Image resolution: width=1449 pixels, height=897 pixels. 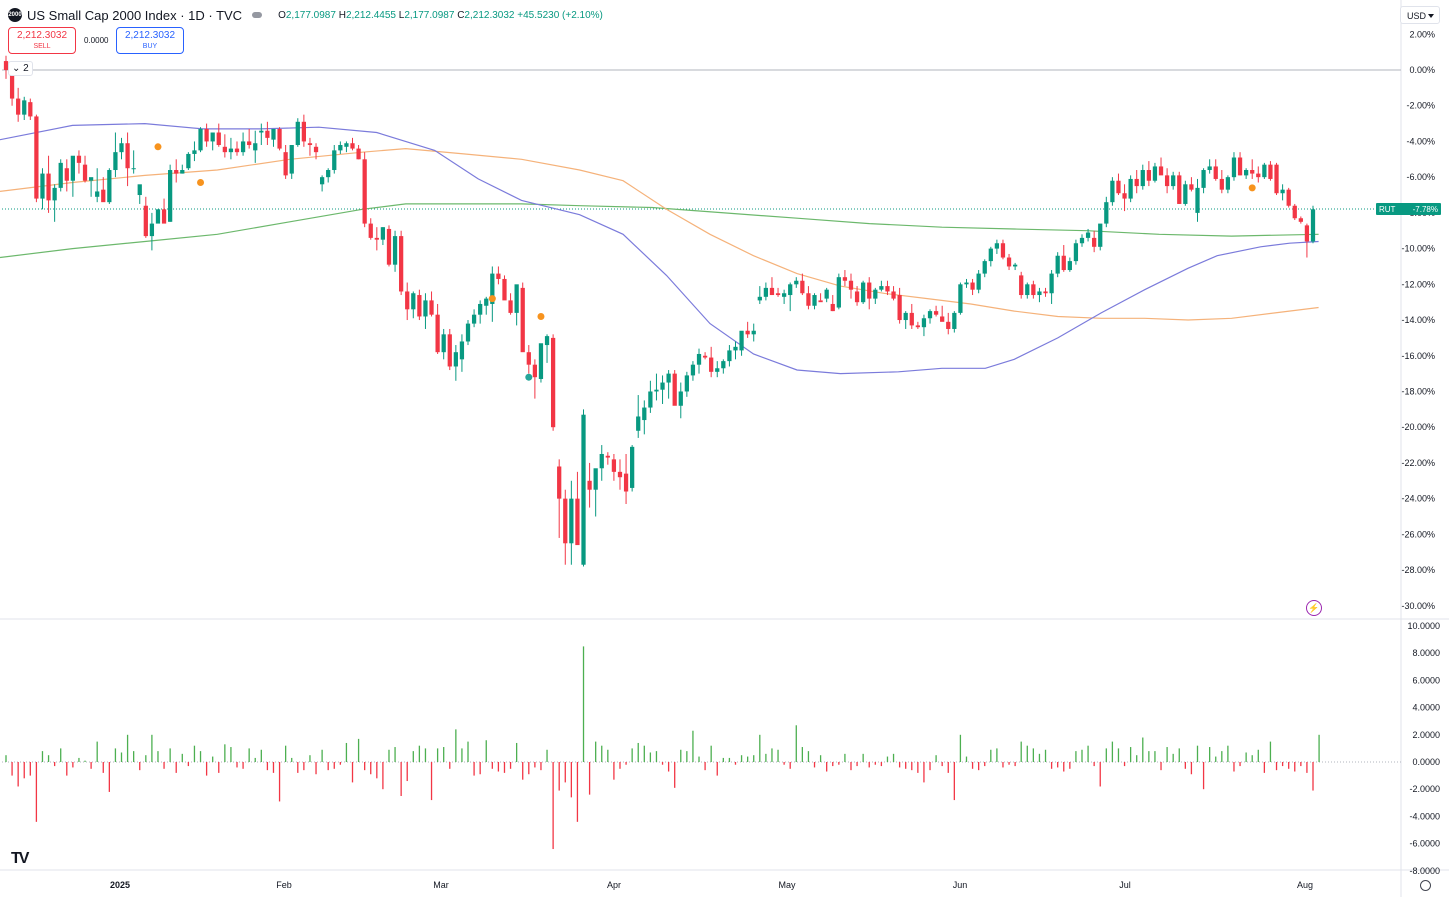 What do you see at coordinates (1387, 209) in the screenshot?
I see `last-symbol: RUT` at bounding box center [1387, 209].